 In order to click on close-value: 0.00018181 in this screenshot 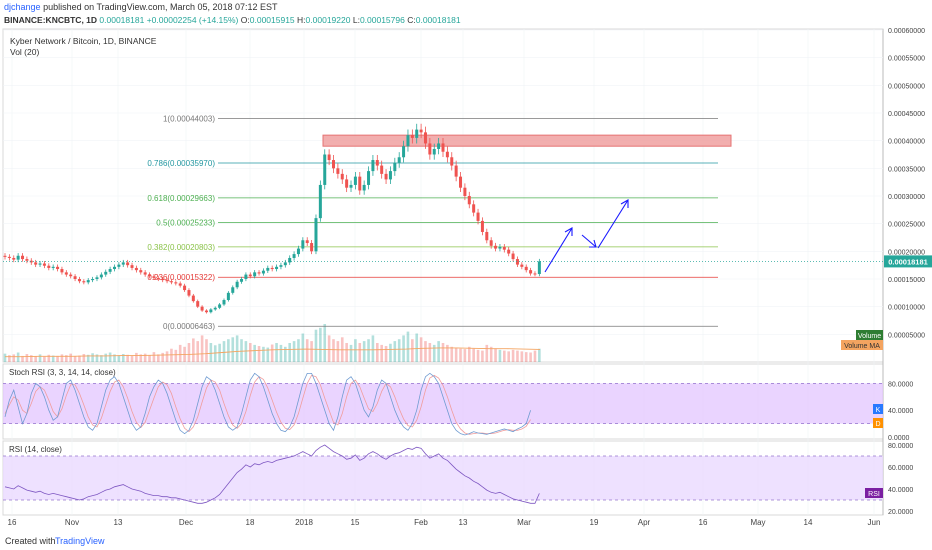, I will do `click(438, 20)`.